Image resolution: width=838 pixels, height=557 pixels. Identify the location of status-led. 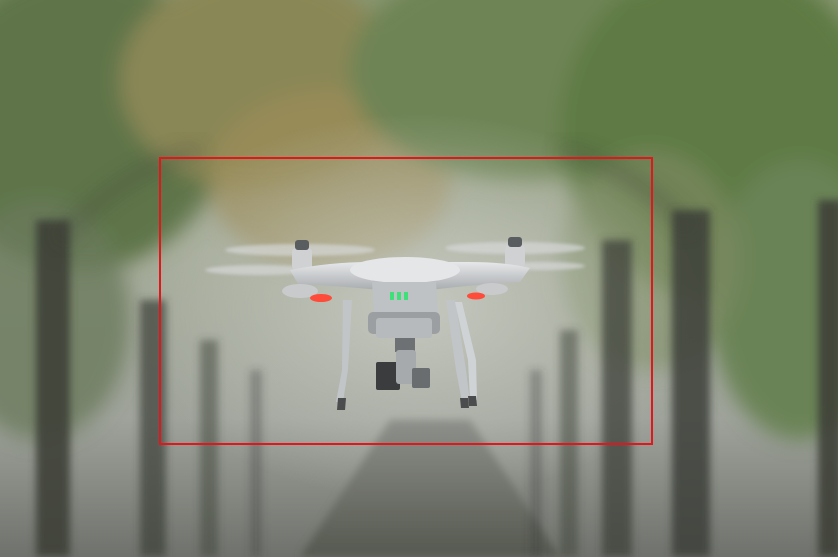
(392, 296).